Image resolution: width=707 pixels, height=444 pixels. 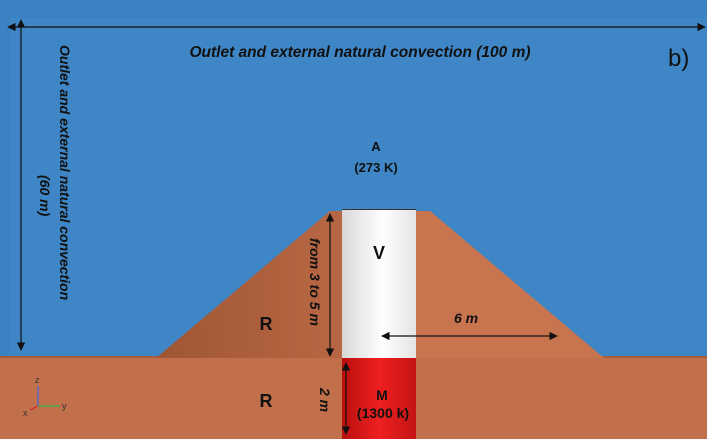 What do you see at coordinates (25, 413) in the screenshot?
I see `axis-x-label: x` at bounding box center [25, 413].